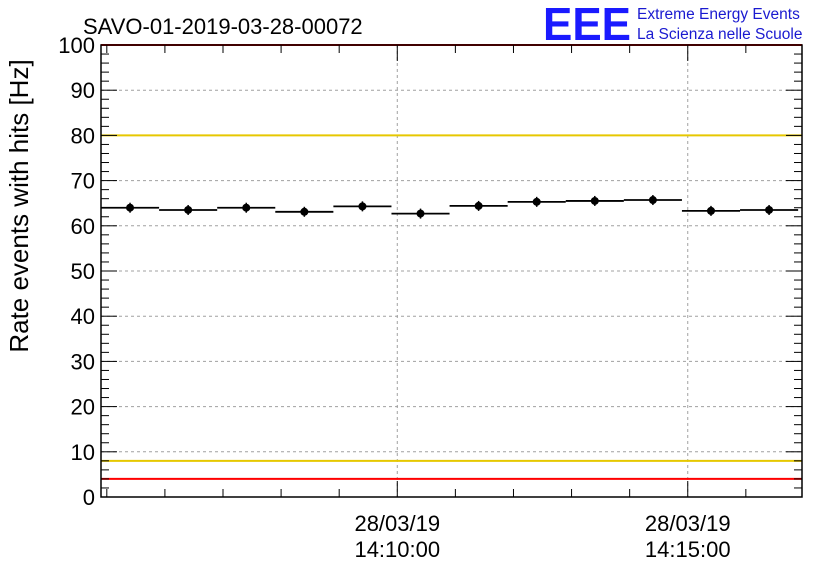 This screenshot has width=836, height=572. Describe the element at coordinates (83, 271) in the screenshot. I see `y-tick-label: 50` at that location.